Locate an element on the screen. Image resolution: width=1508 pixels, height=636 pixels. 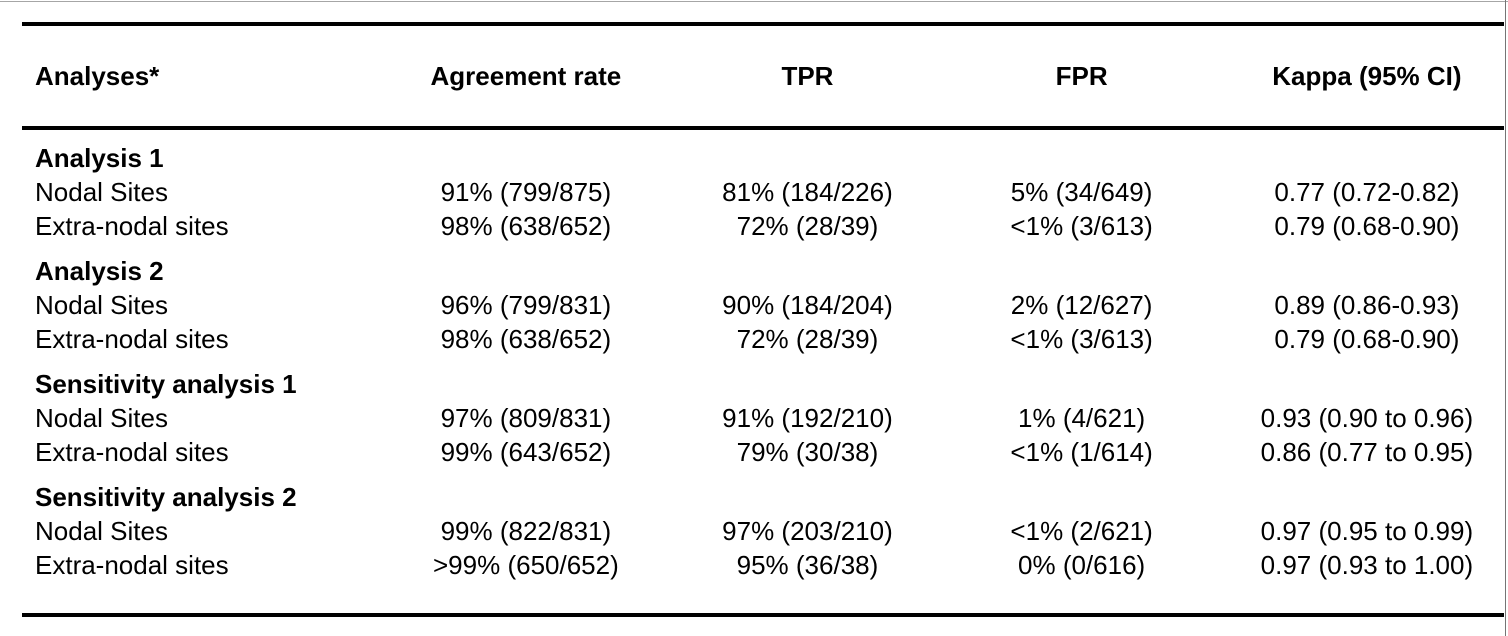
page-right-border is located at coordinates (1505, 318).